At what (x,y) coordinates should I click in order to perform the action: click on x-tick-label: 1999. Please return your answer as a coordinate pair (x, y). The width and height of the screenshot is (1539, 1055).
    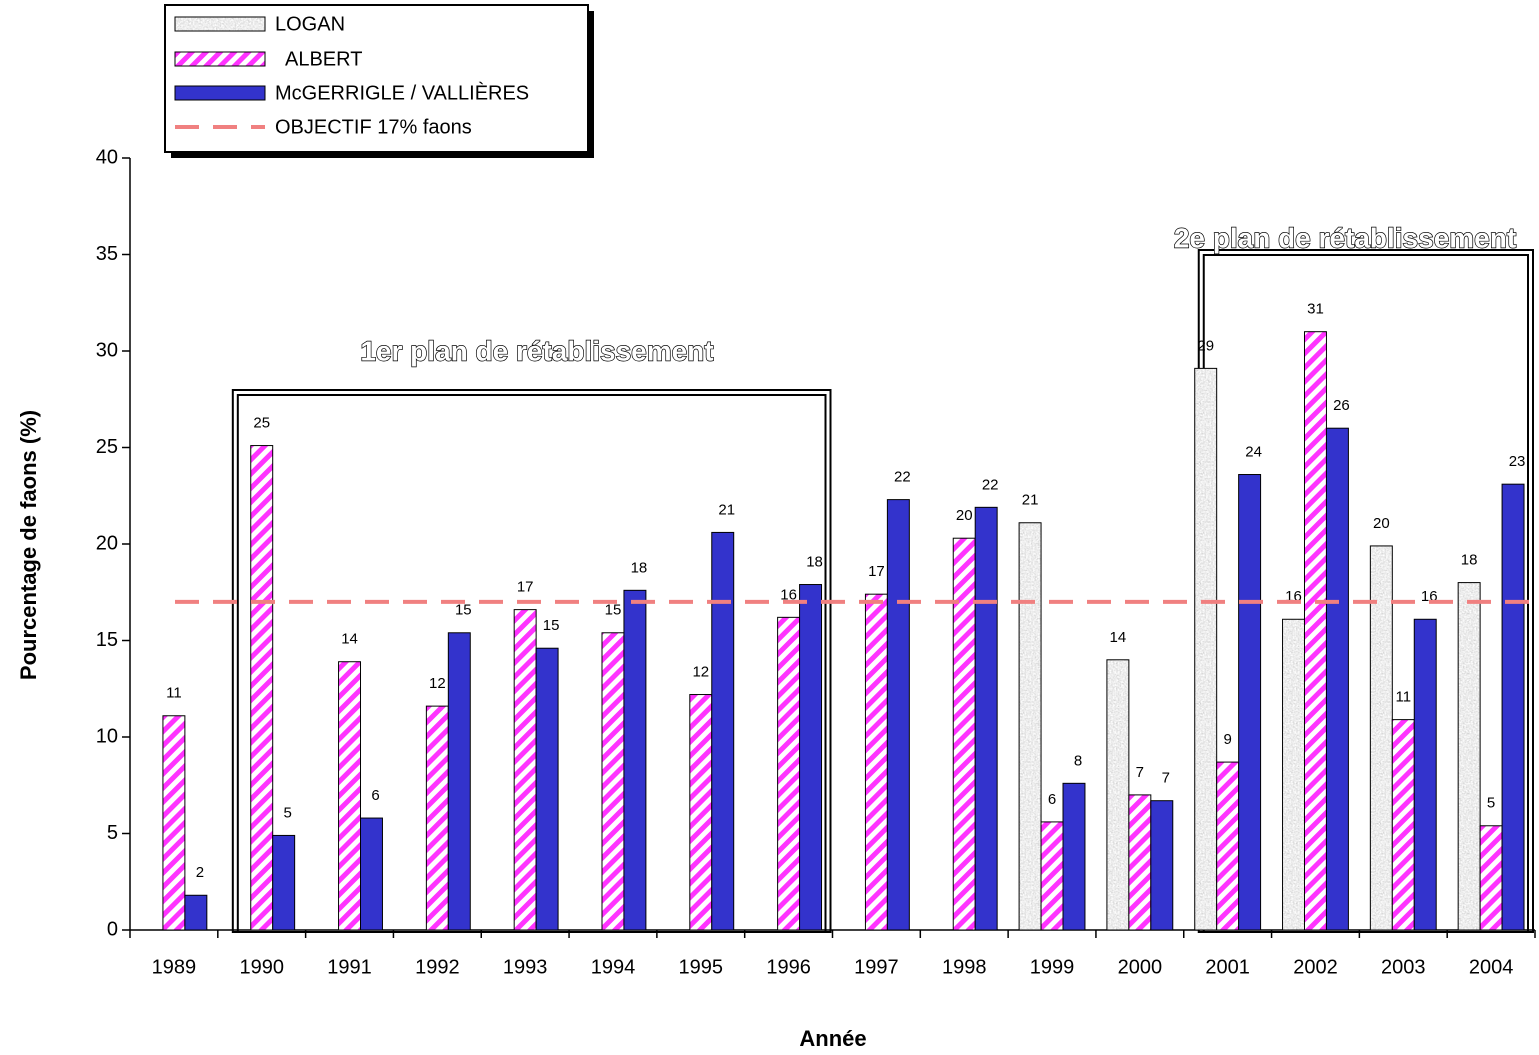
    Looking at the image, I should click on (1052, 967).